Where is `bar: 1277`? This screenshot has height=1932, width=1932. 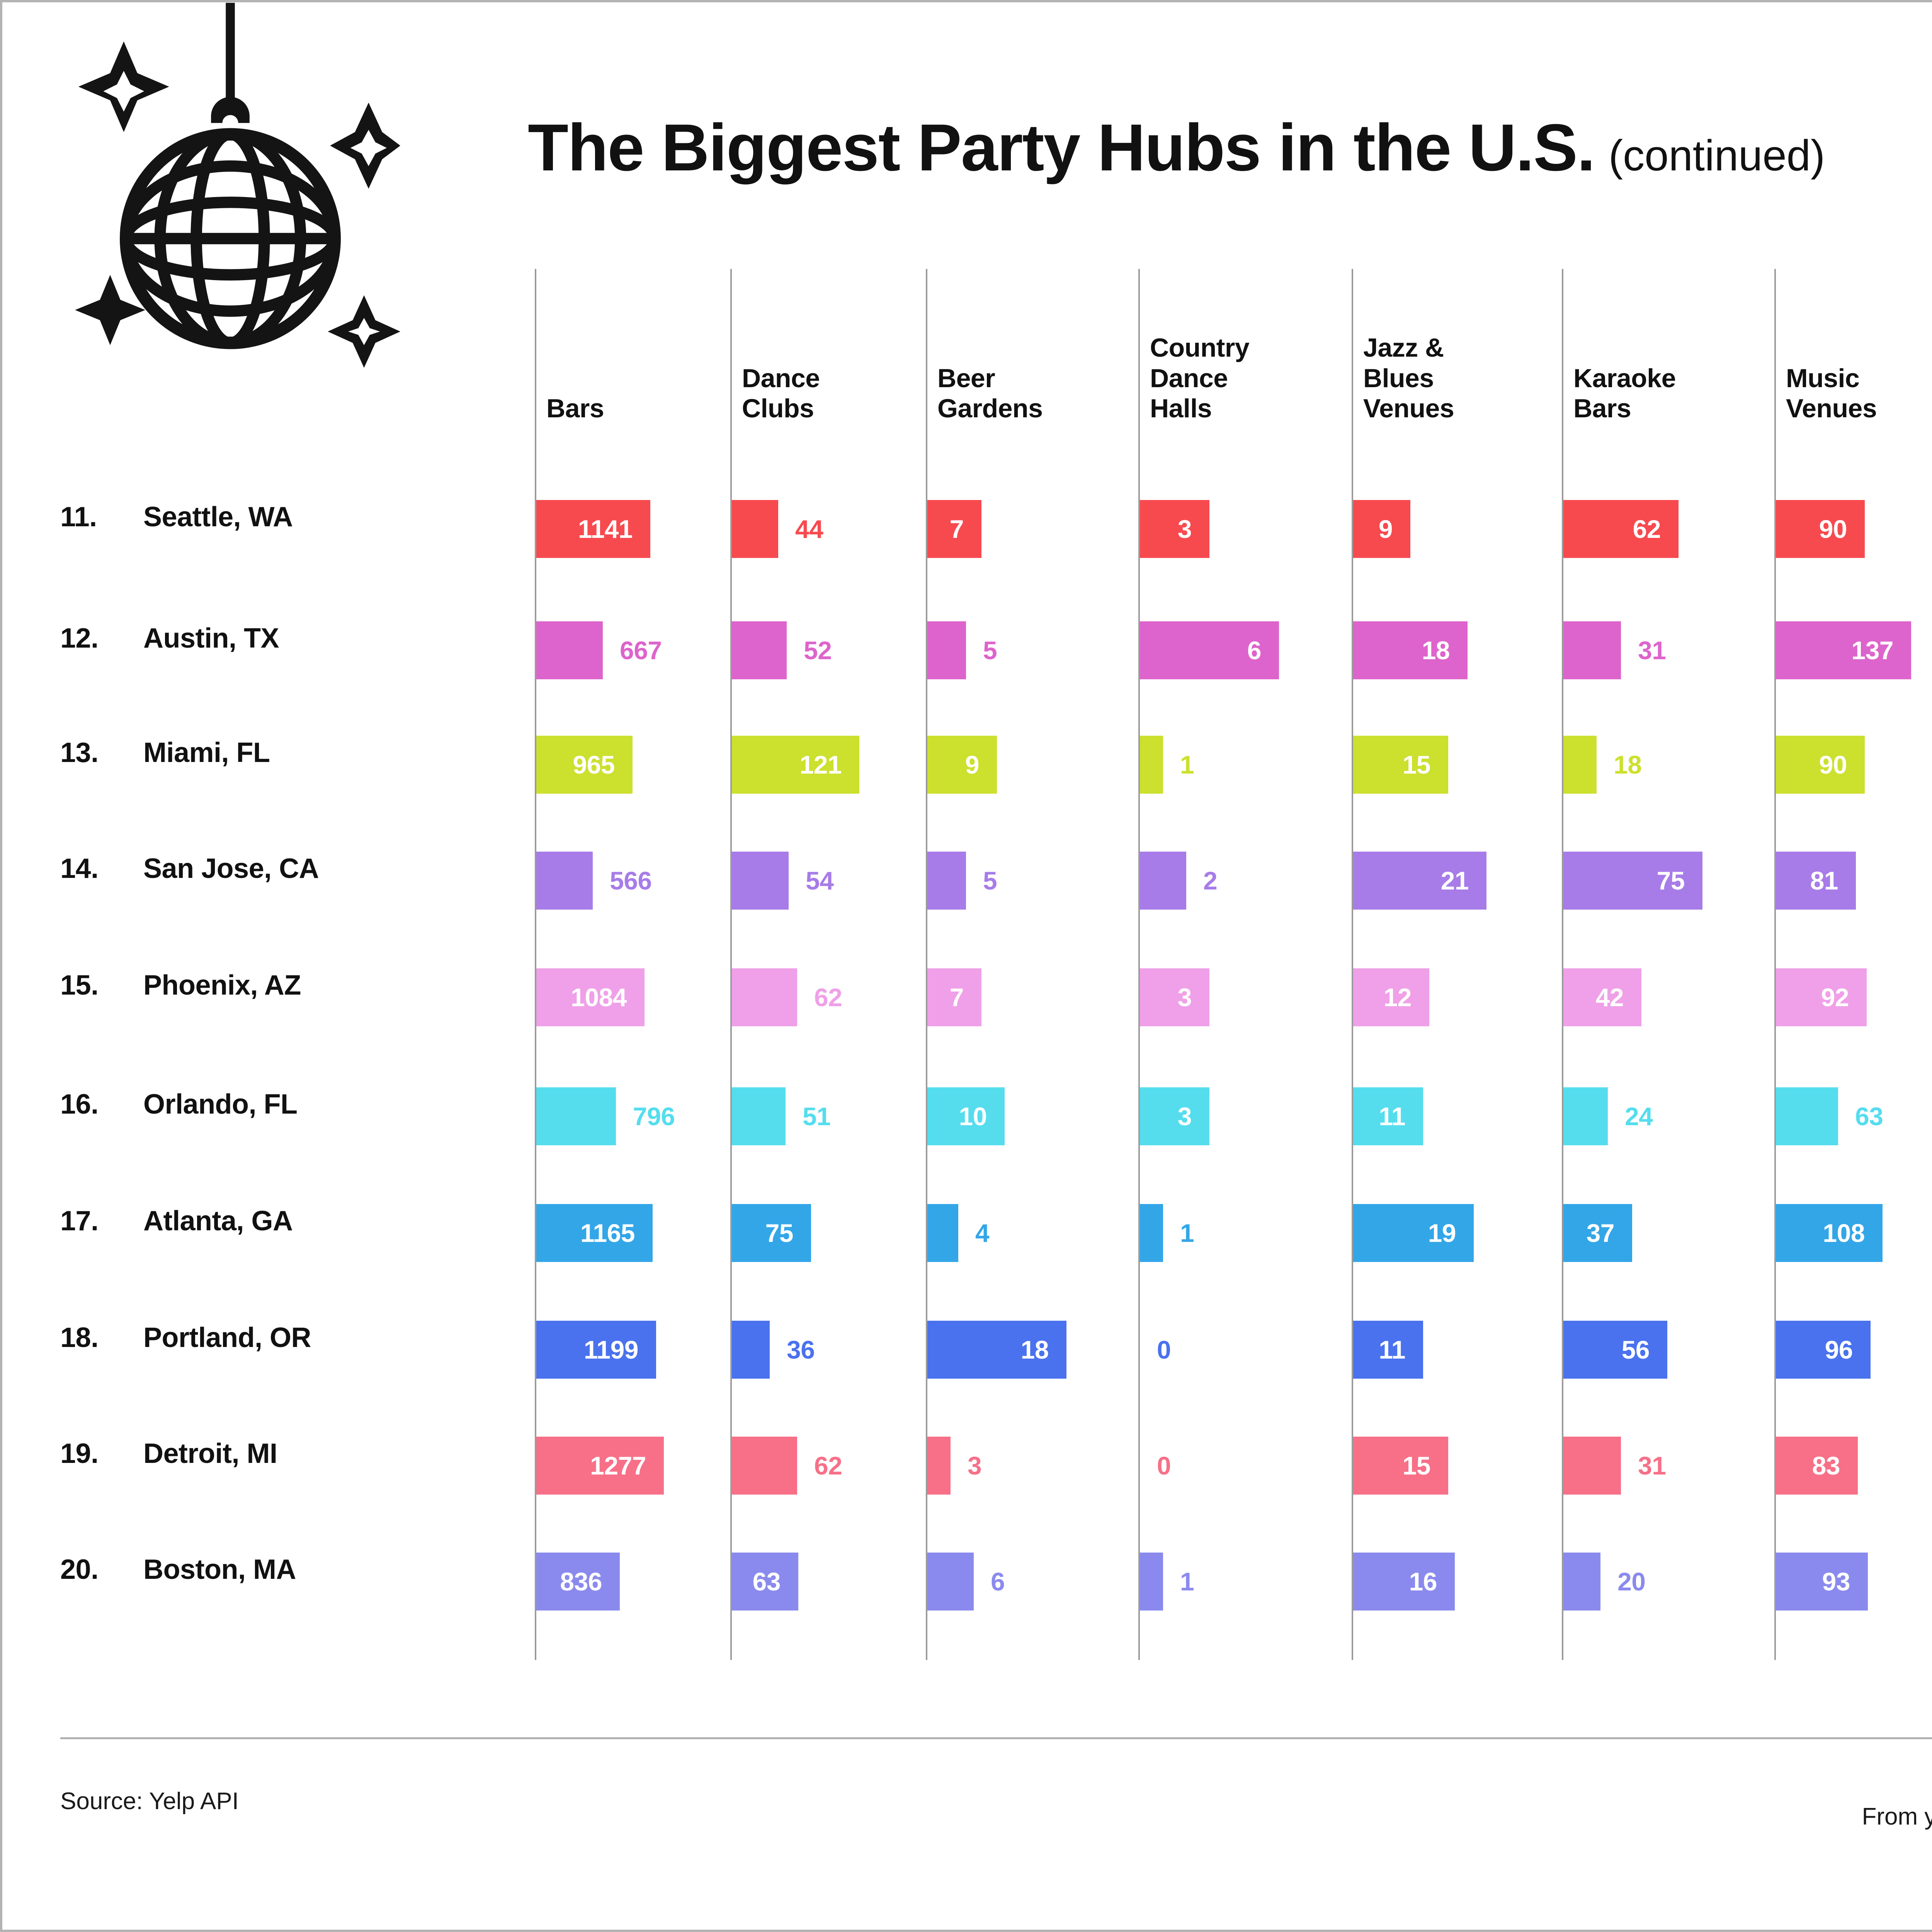 bar: 1277 is located at coordinates (600, 1466).